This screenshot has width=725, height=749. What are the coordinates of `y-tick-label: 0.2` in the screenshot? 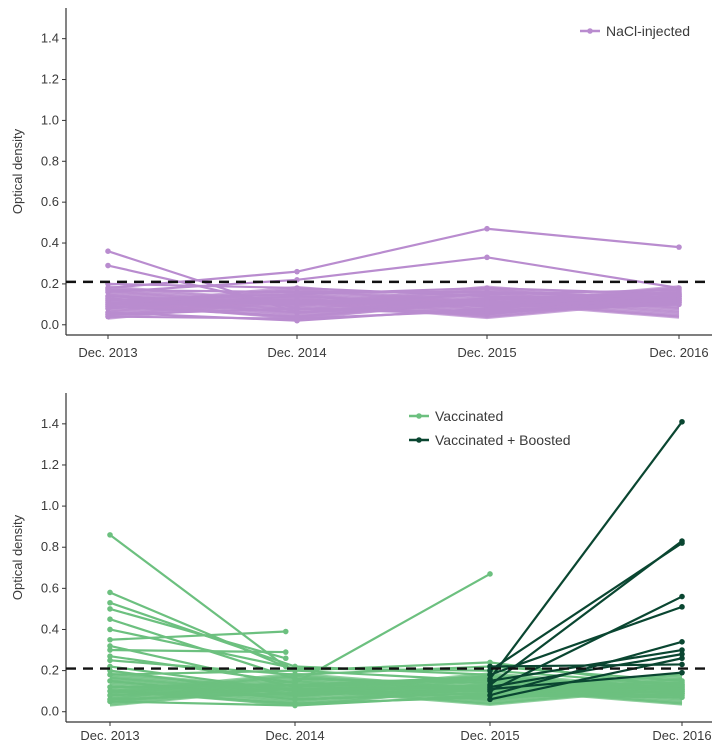 It's located at (50, 283).